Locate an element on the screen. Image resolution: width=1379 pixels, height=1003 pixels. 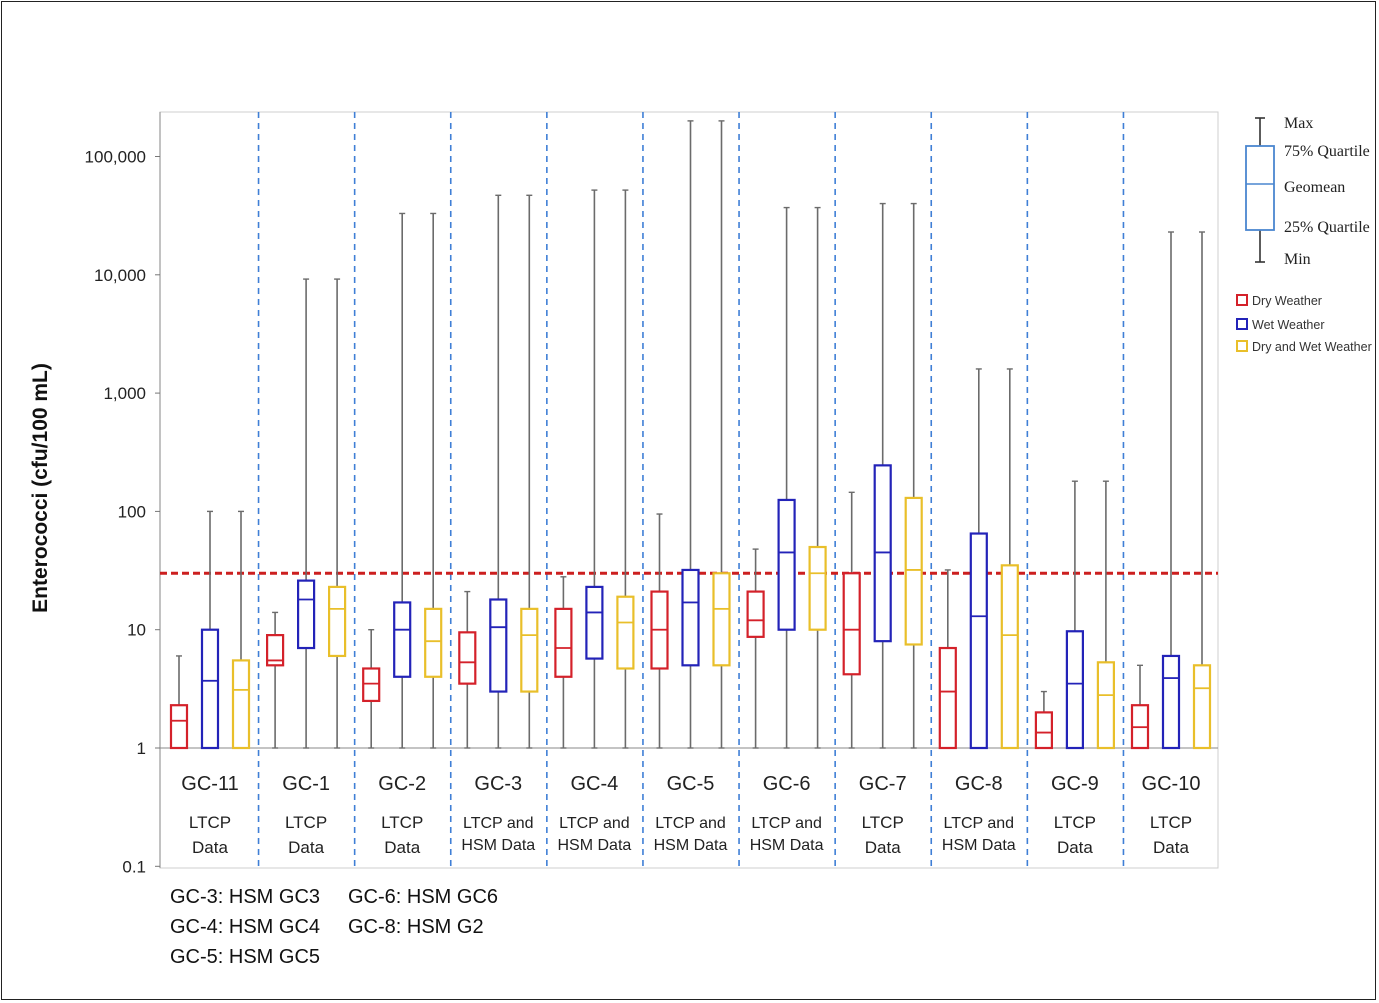
y-axis-label: Enterococci (cfu/100 mL) is located at coordinates (40, 488).